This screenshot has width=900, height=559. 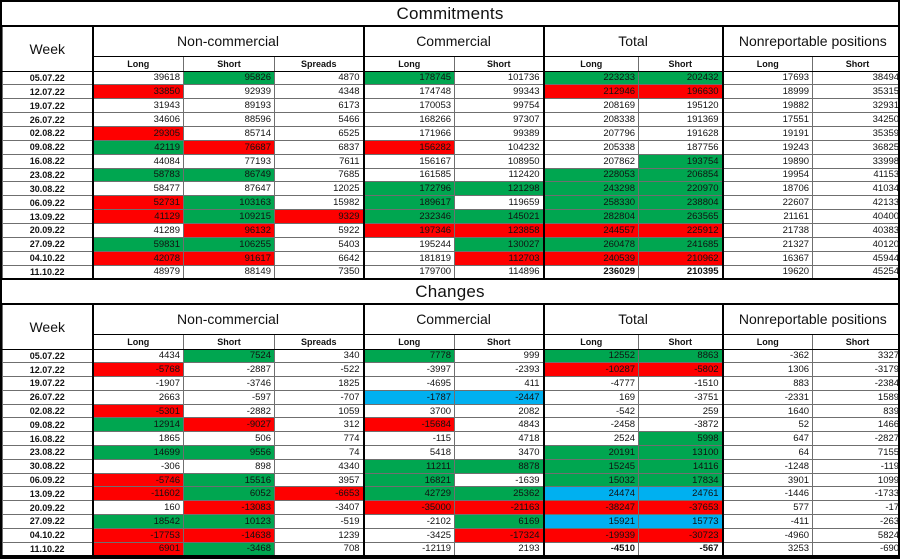 I want to click on value-cell: 9556, so click(x=229, y=452).